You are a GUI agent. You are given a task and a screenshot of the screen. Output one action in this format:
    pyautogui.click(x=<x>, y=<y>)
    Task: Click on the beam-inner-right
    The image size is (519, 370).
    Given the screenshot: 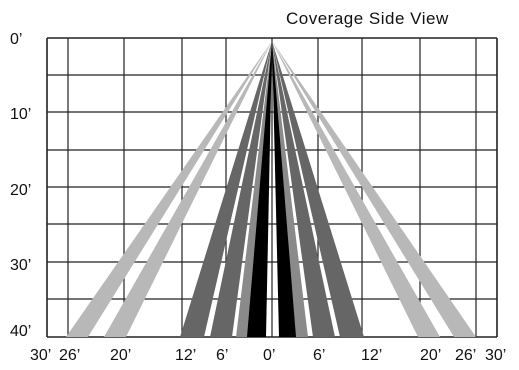 What is the action you would take?
    pyautogui.click(x=290, y=189)
    